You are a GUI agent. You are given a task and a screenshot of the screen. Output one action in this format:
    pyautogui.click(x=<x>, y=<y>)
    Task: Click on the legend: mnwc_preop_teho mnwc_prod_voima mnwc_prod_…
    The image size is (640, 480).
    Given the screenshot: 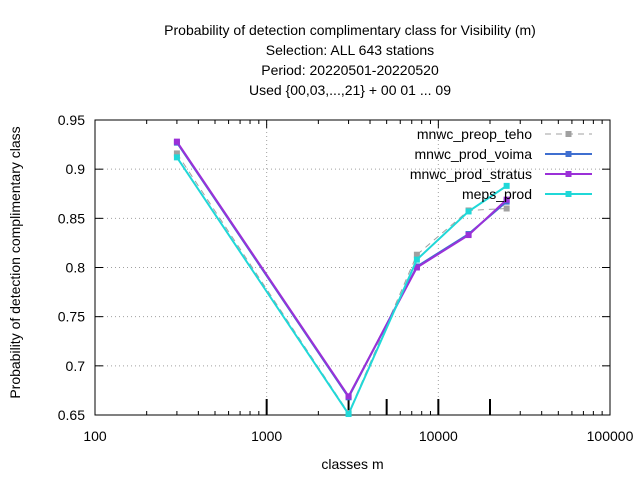 What is the action you would take?
    pyautogui.click(x=501, y=164)
    